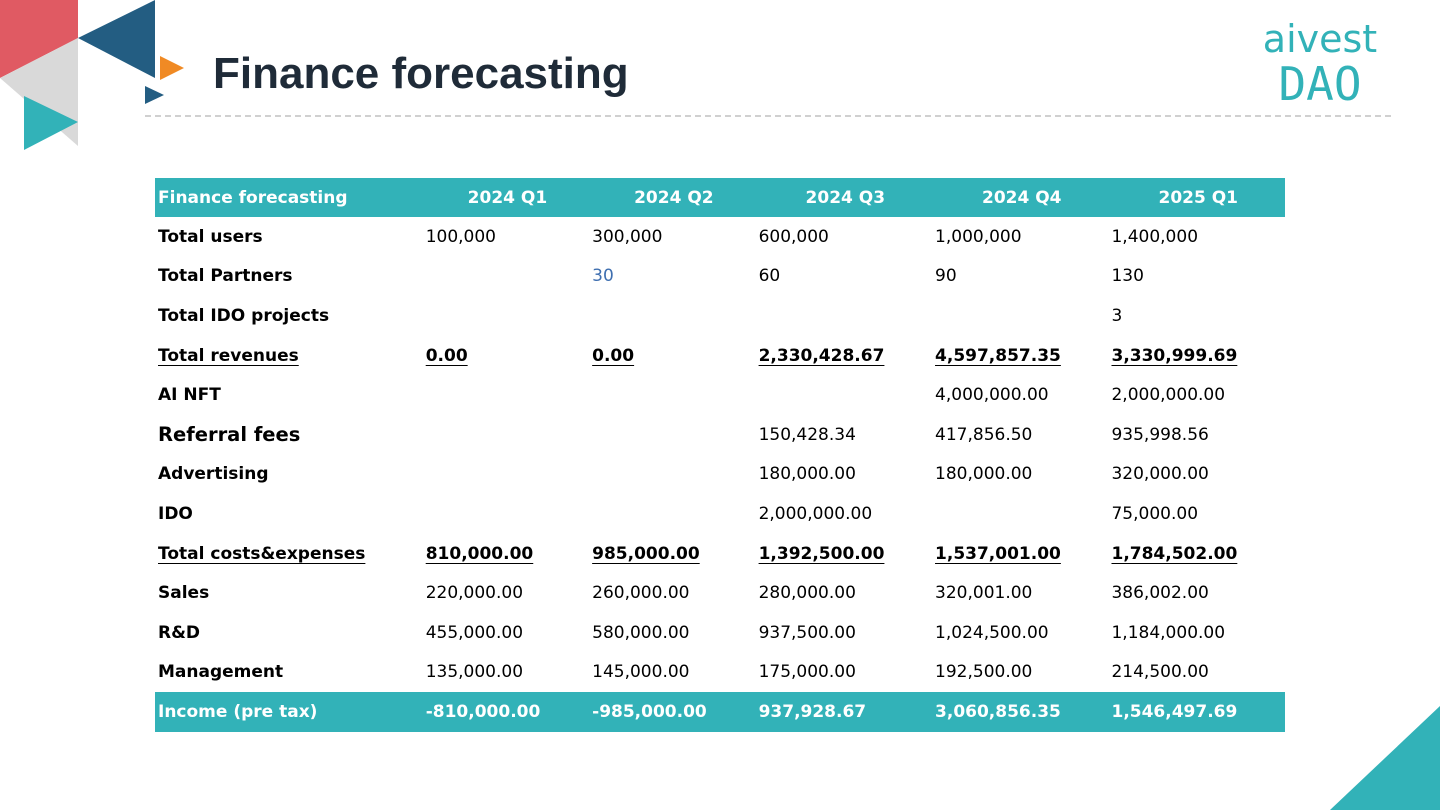 The image size is (1440, 810). Describe the element at coordinates (92, 75) in the screenshot. I see `decorative-triangles` at that location.